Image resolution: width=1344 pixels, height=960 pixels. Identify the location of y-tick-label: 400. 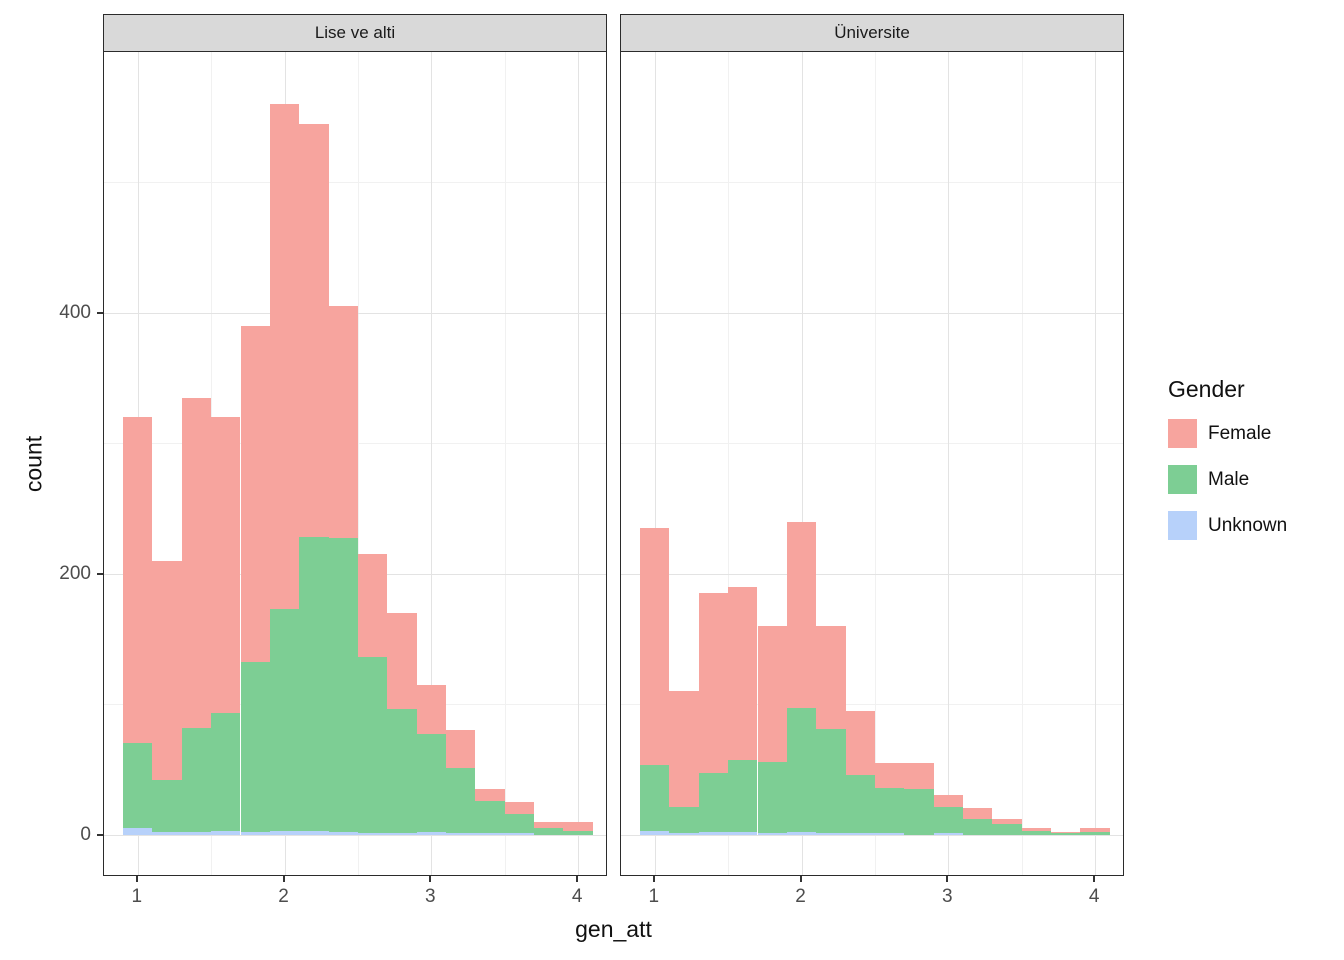
(75, 312).